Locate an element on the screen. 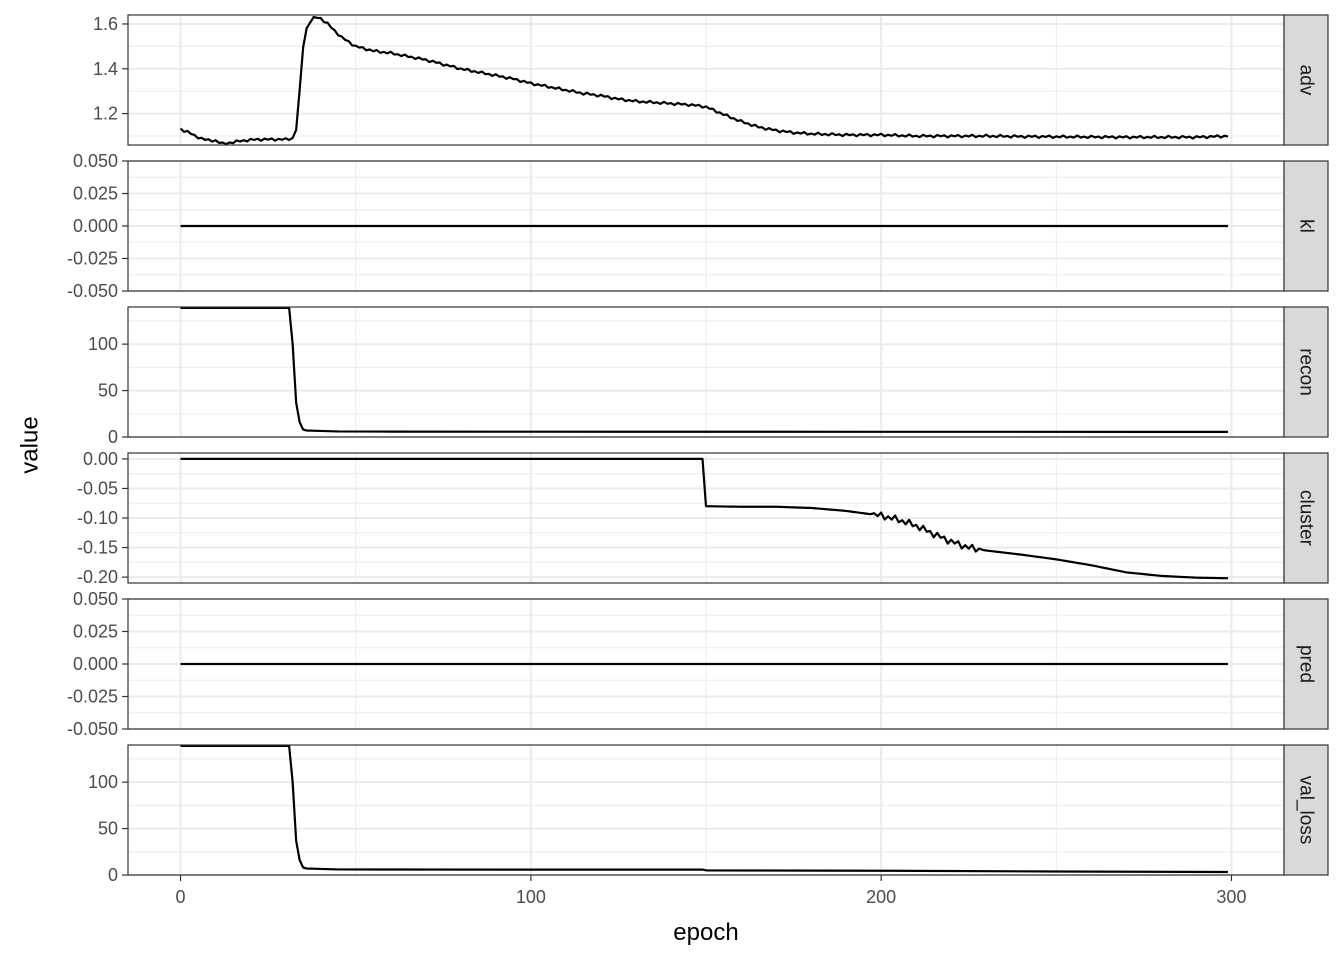 The height and width of the screenshot is (960, 1344). facet-label-val_loss: val_loss is located at coordinates (1306, 810).